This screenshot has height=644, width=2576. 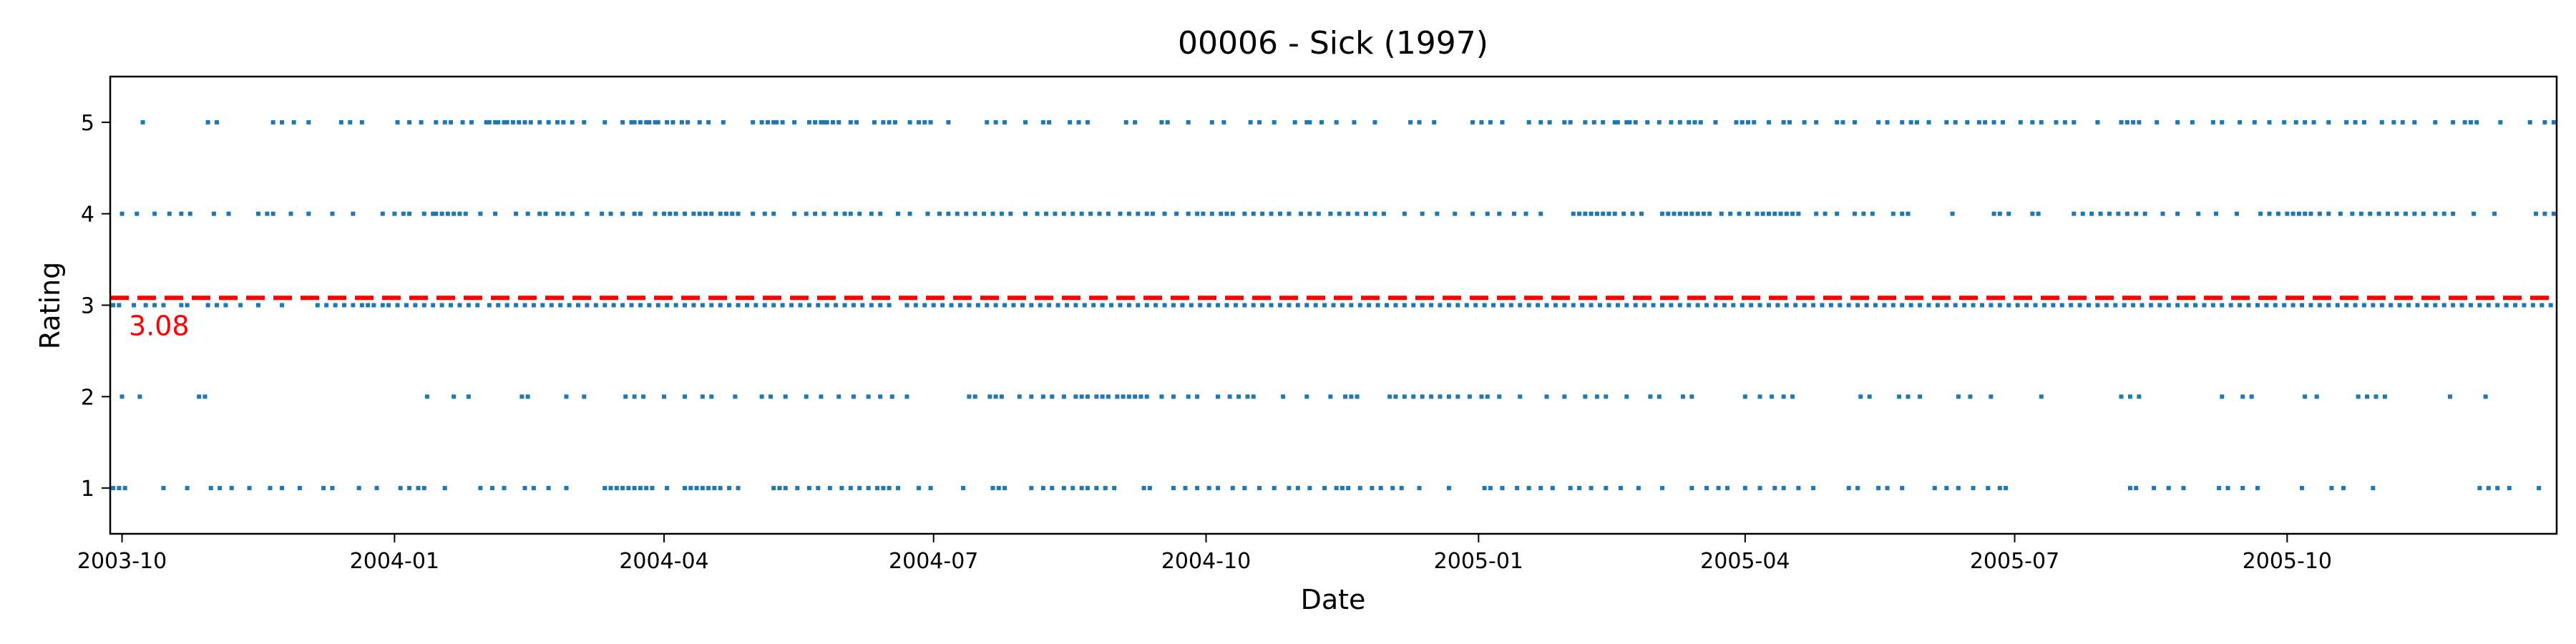 What do you see at coordinates (2287, 561) in the screenshot?
I see `x-tick-label: 2005-10` at bounding box center [2287, 561].